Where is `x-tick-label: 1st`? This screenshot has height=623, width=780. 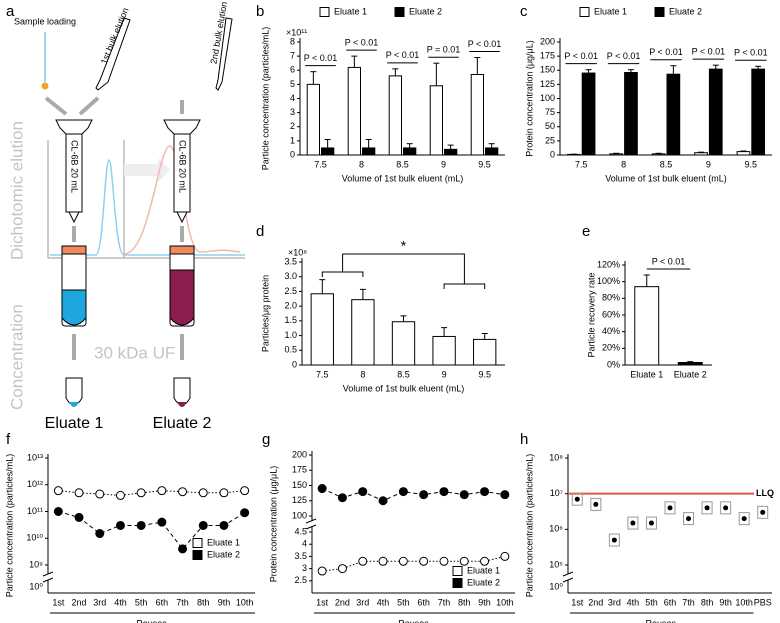
x-tick-label: 1st is located at coordinates (577, 602).